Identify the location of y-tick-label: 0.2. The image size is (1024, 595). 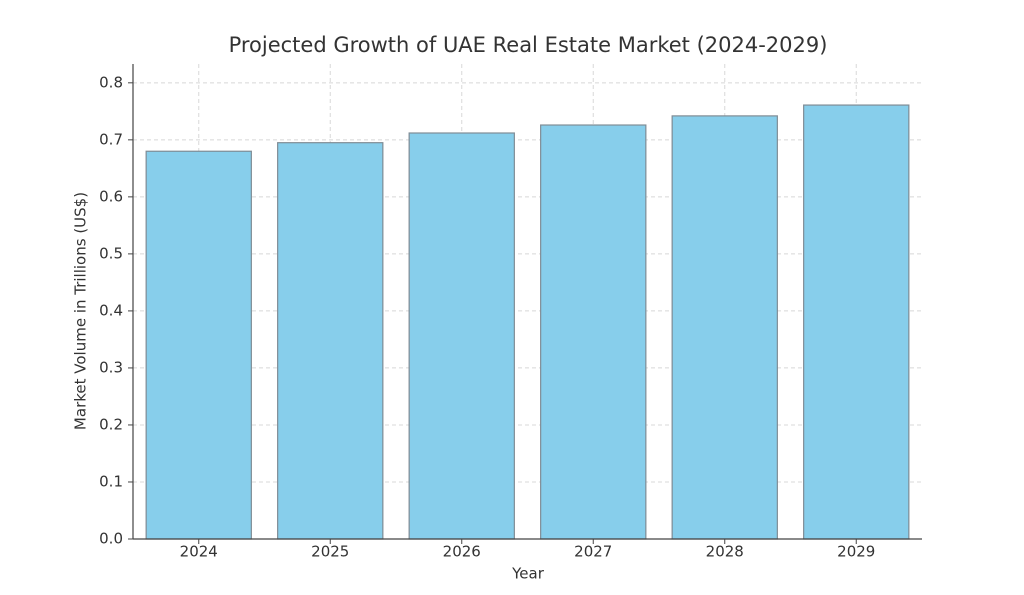
(111, 424).